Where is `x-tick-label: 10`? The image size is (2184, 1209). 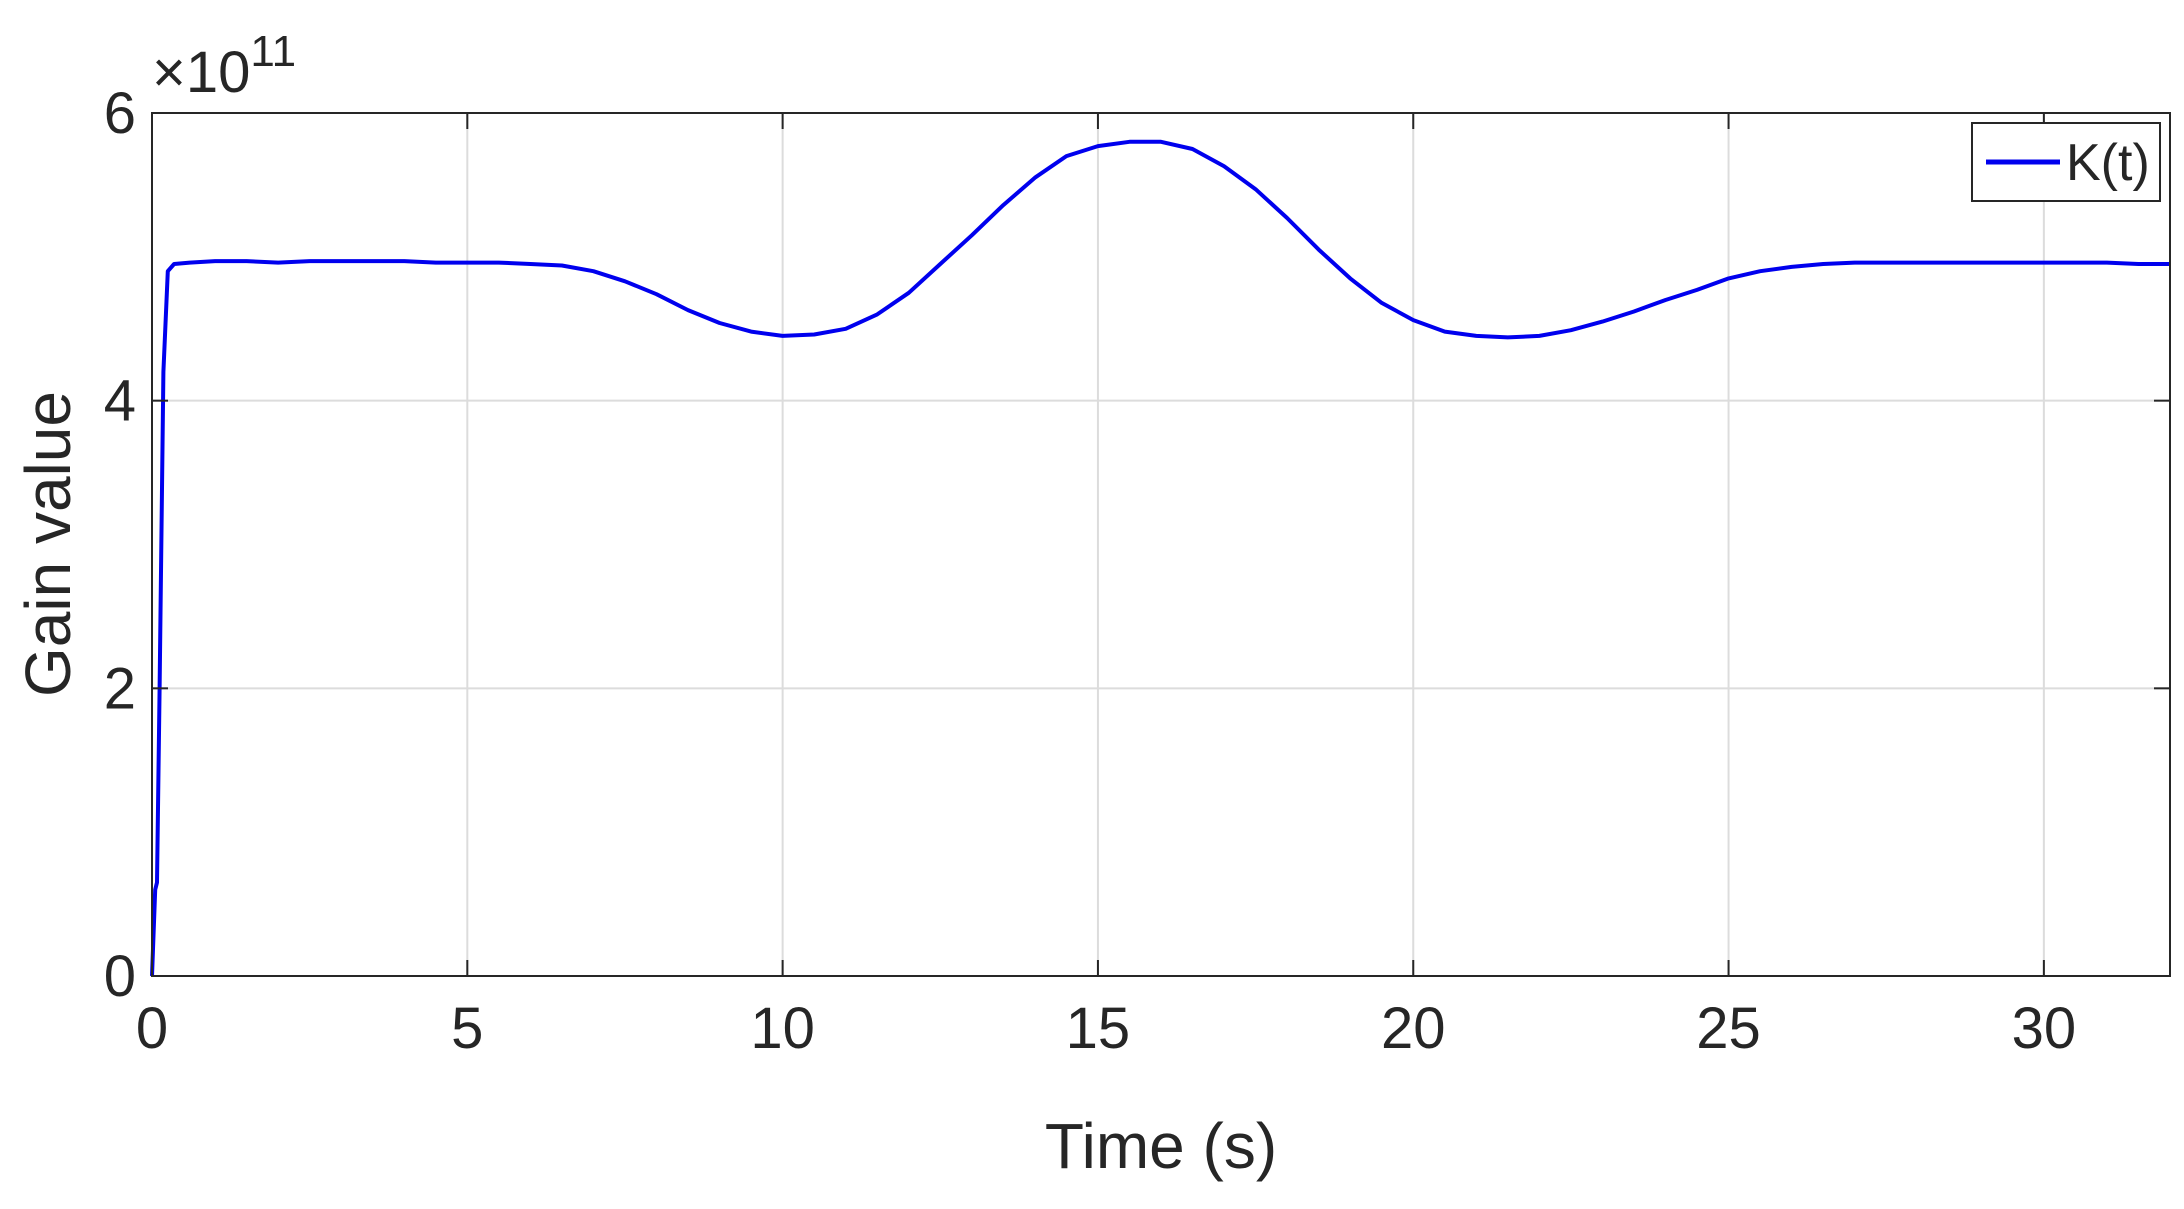
x-tick-label: 10 is located at coordinates (782, 1028).